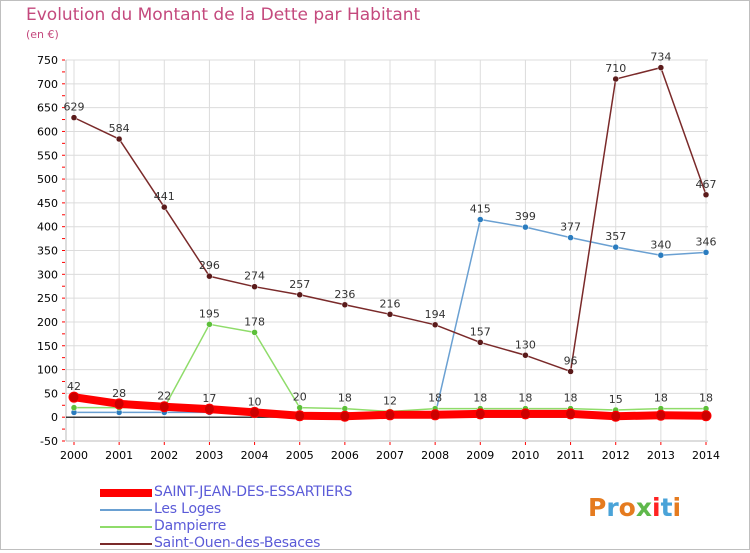 Image resolution: width=750 pixels, height=553 pixels. I want to click on legend-swatch-saint-jean, so click(126, 493).